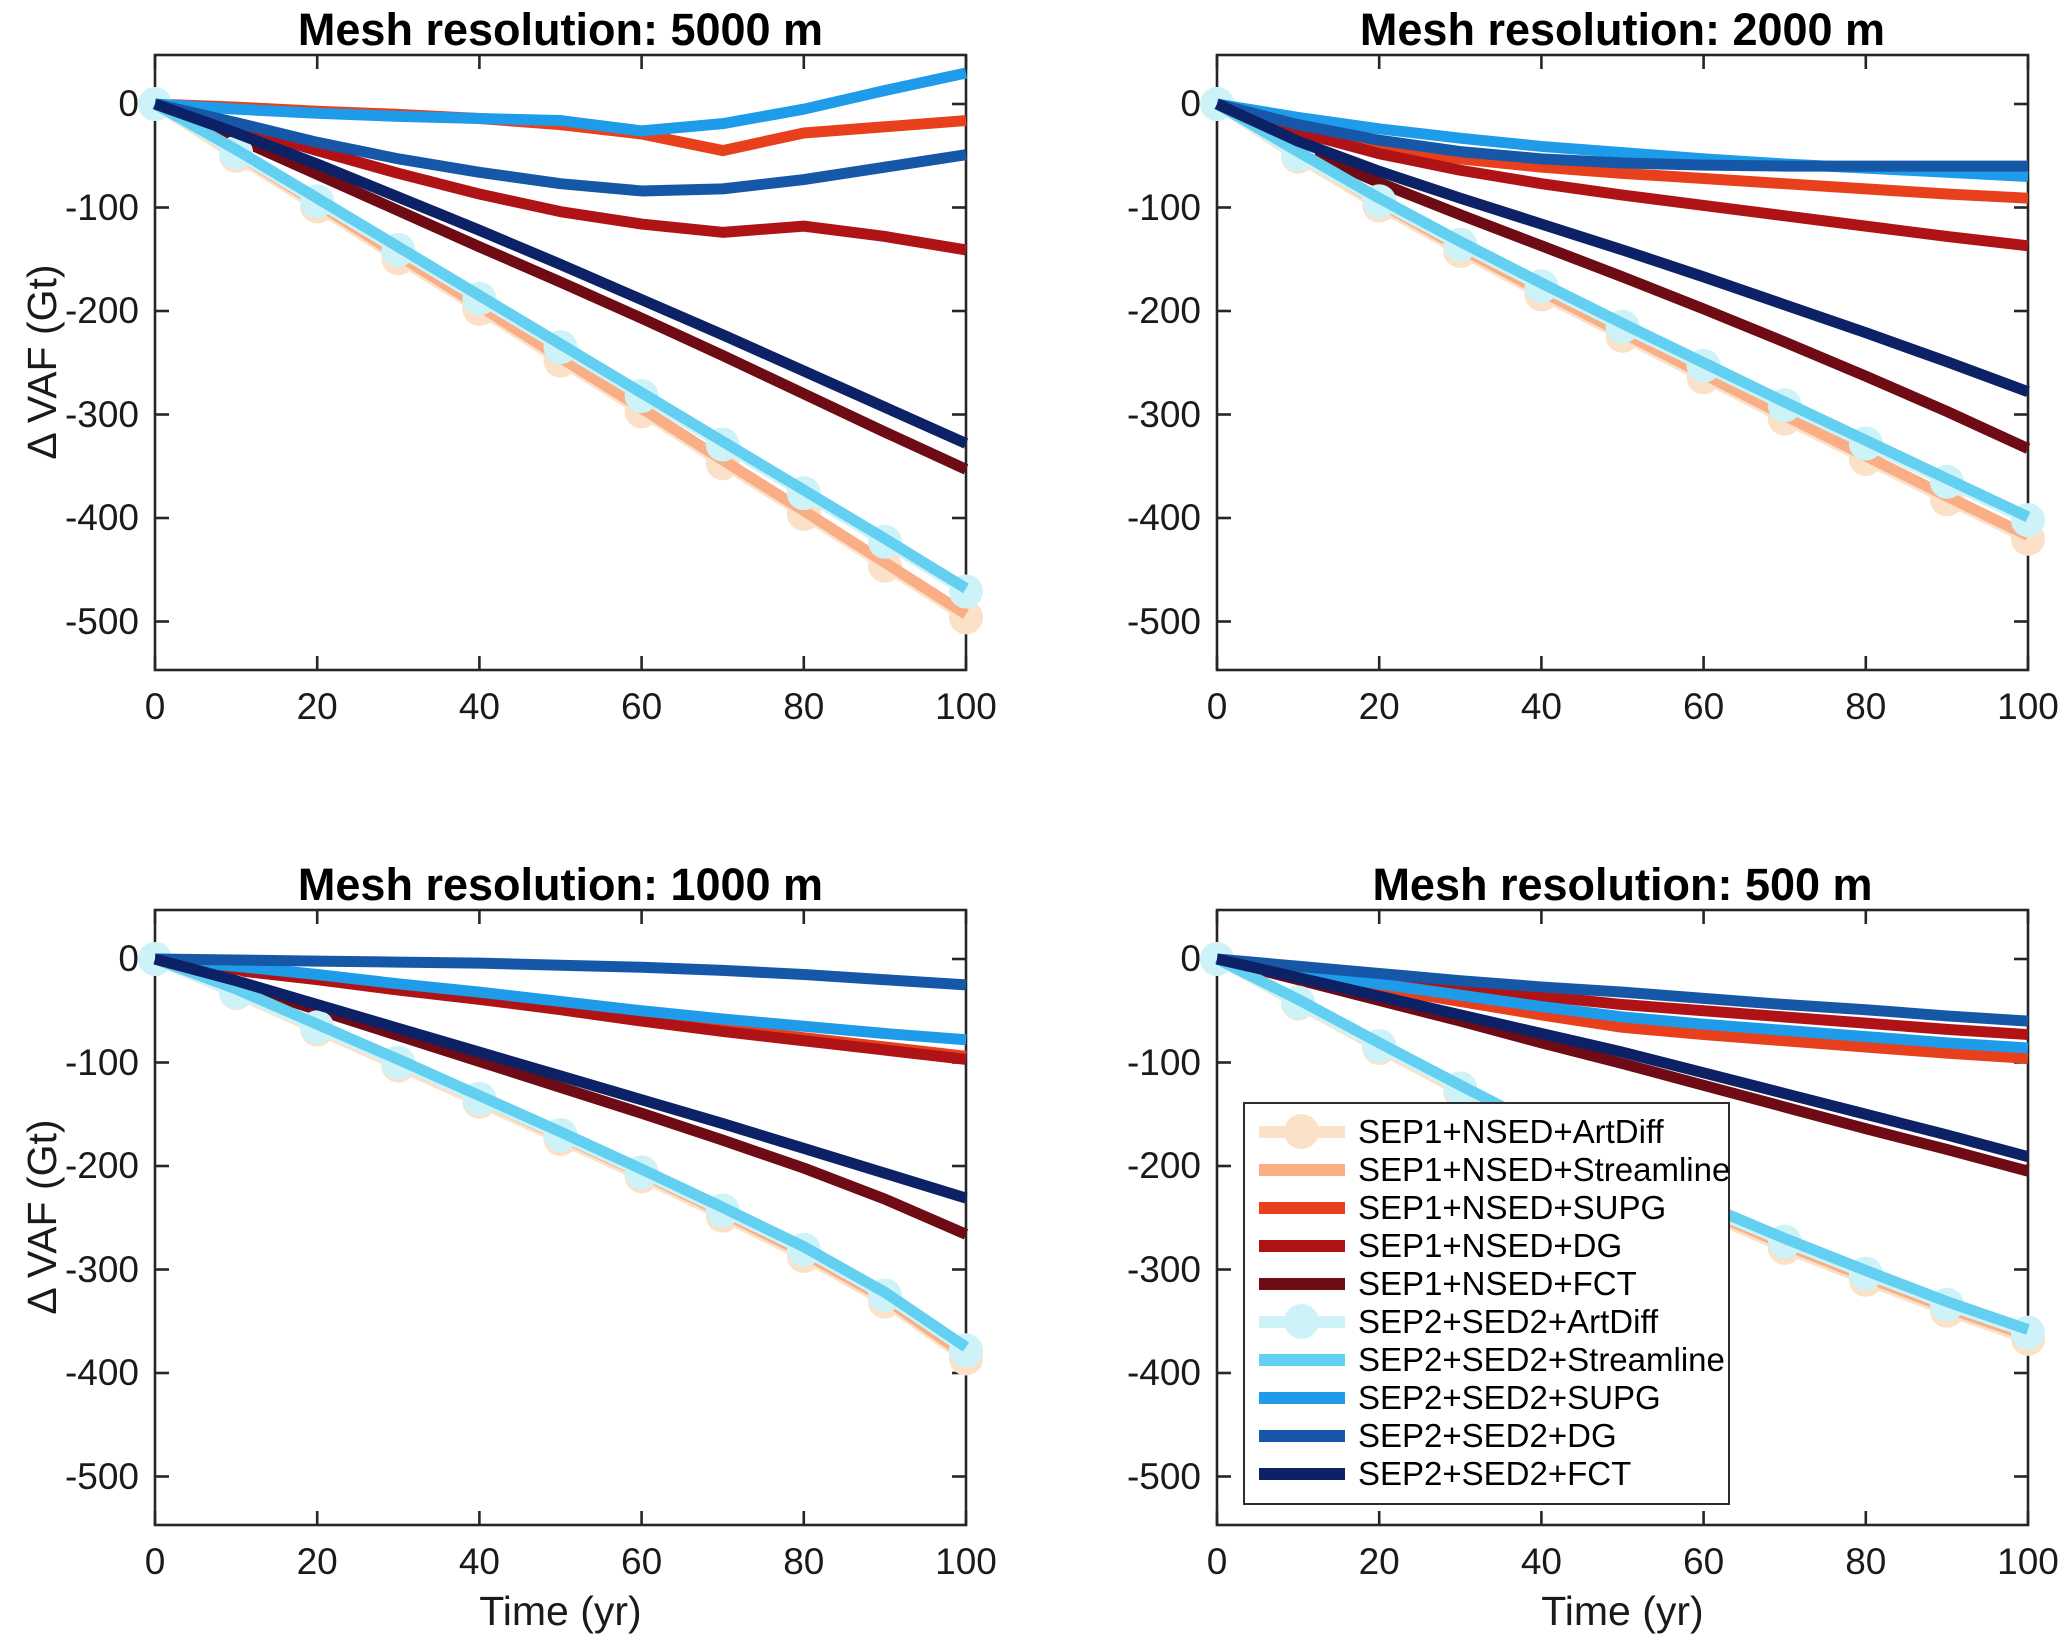 This screenshot has width=2067, height=1641. What do you see at coordinates (1508, 1321) in the screenshot?
I see `legend-label: SEP2+SED2+ArtDiff` at bounding box center [1508, 1321].